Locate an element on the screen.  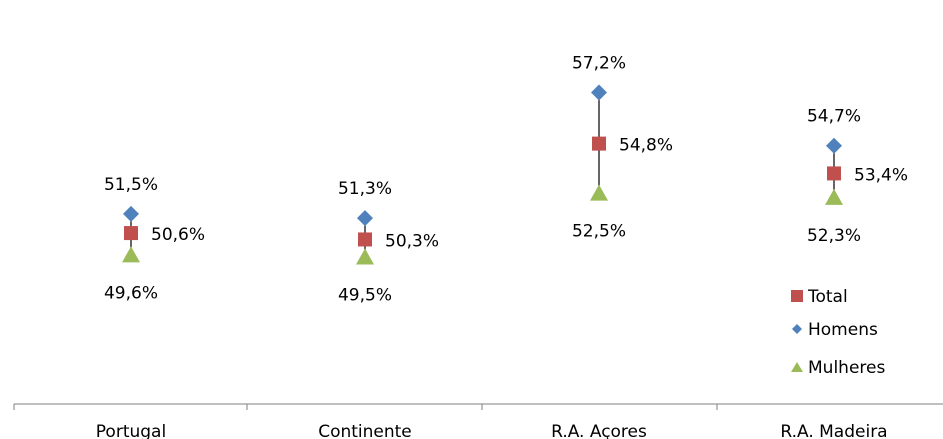
legend-item-homens: Homens is located at coordinates (835, 330).